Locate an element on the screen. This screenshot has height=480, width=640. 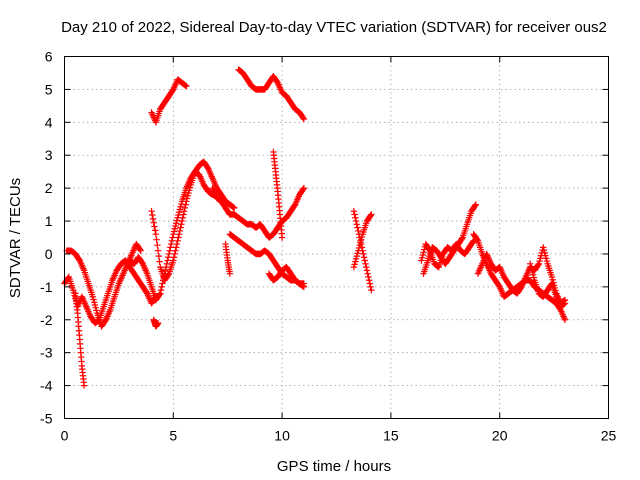
y-tick-label: -5 is located at coordinates (46, 419).